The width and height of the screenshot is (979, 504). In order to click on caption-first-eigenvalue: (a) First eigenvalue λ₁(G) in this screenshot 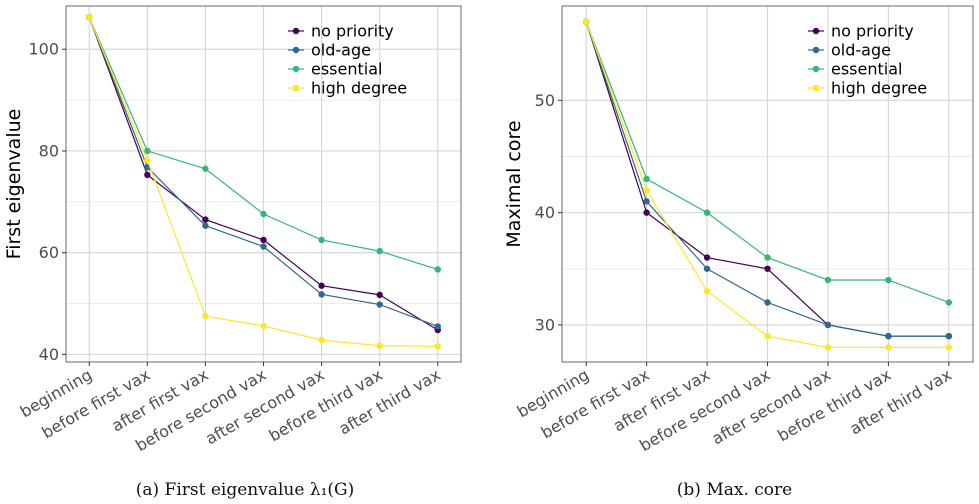, I will do `click(245, 490)`.